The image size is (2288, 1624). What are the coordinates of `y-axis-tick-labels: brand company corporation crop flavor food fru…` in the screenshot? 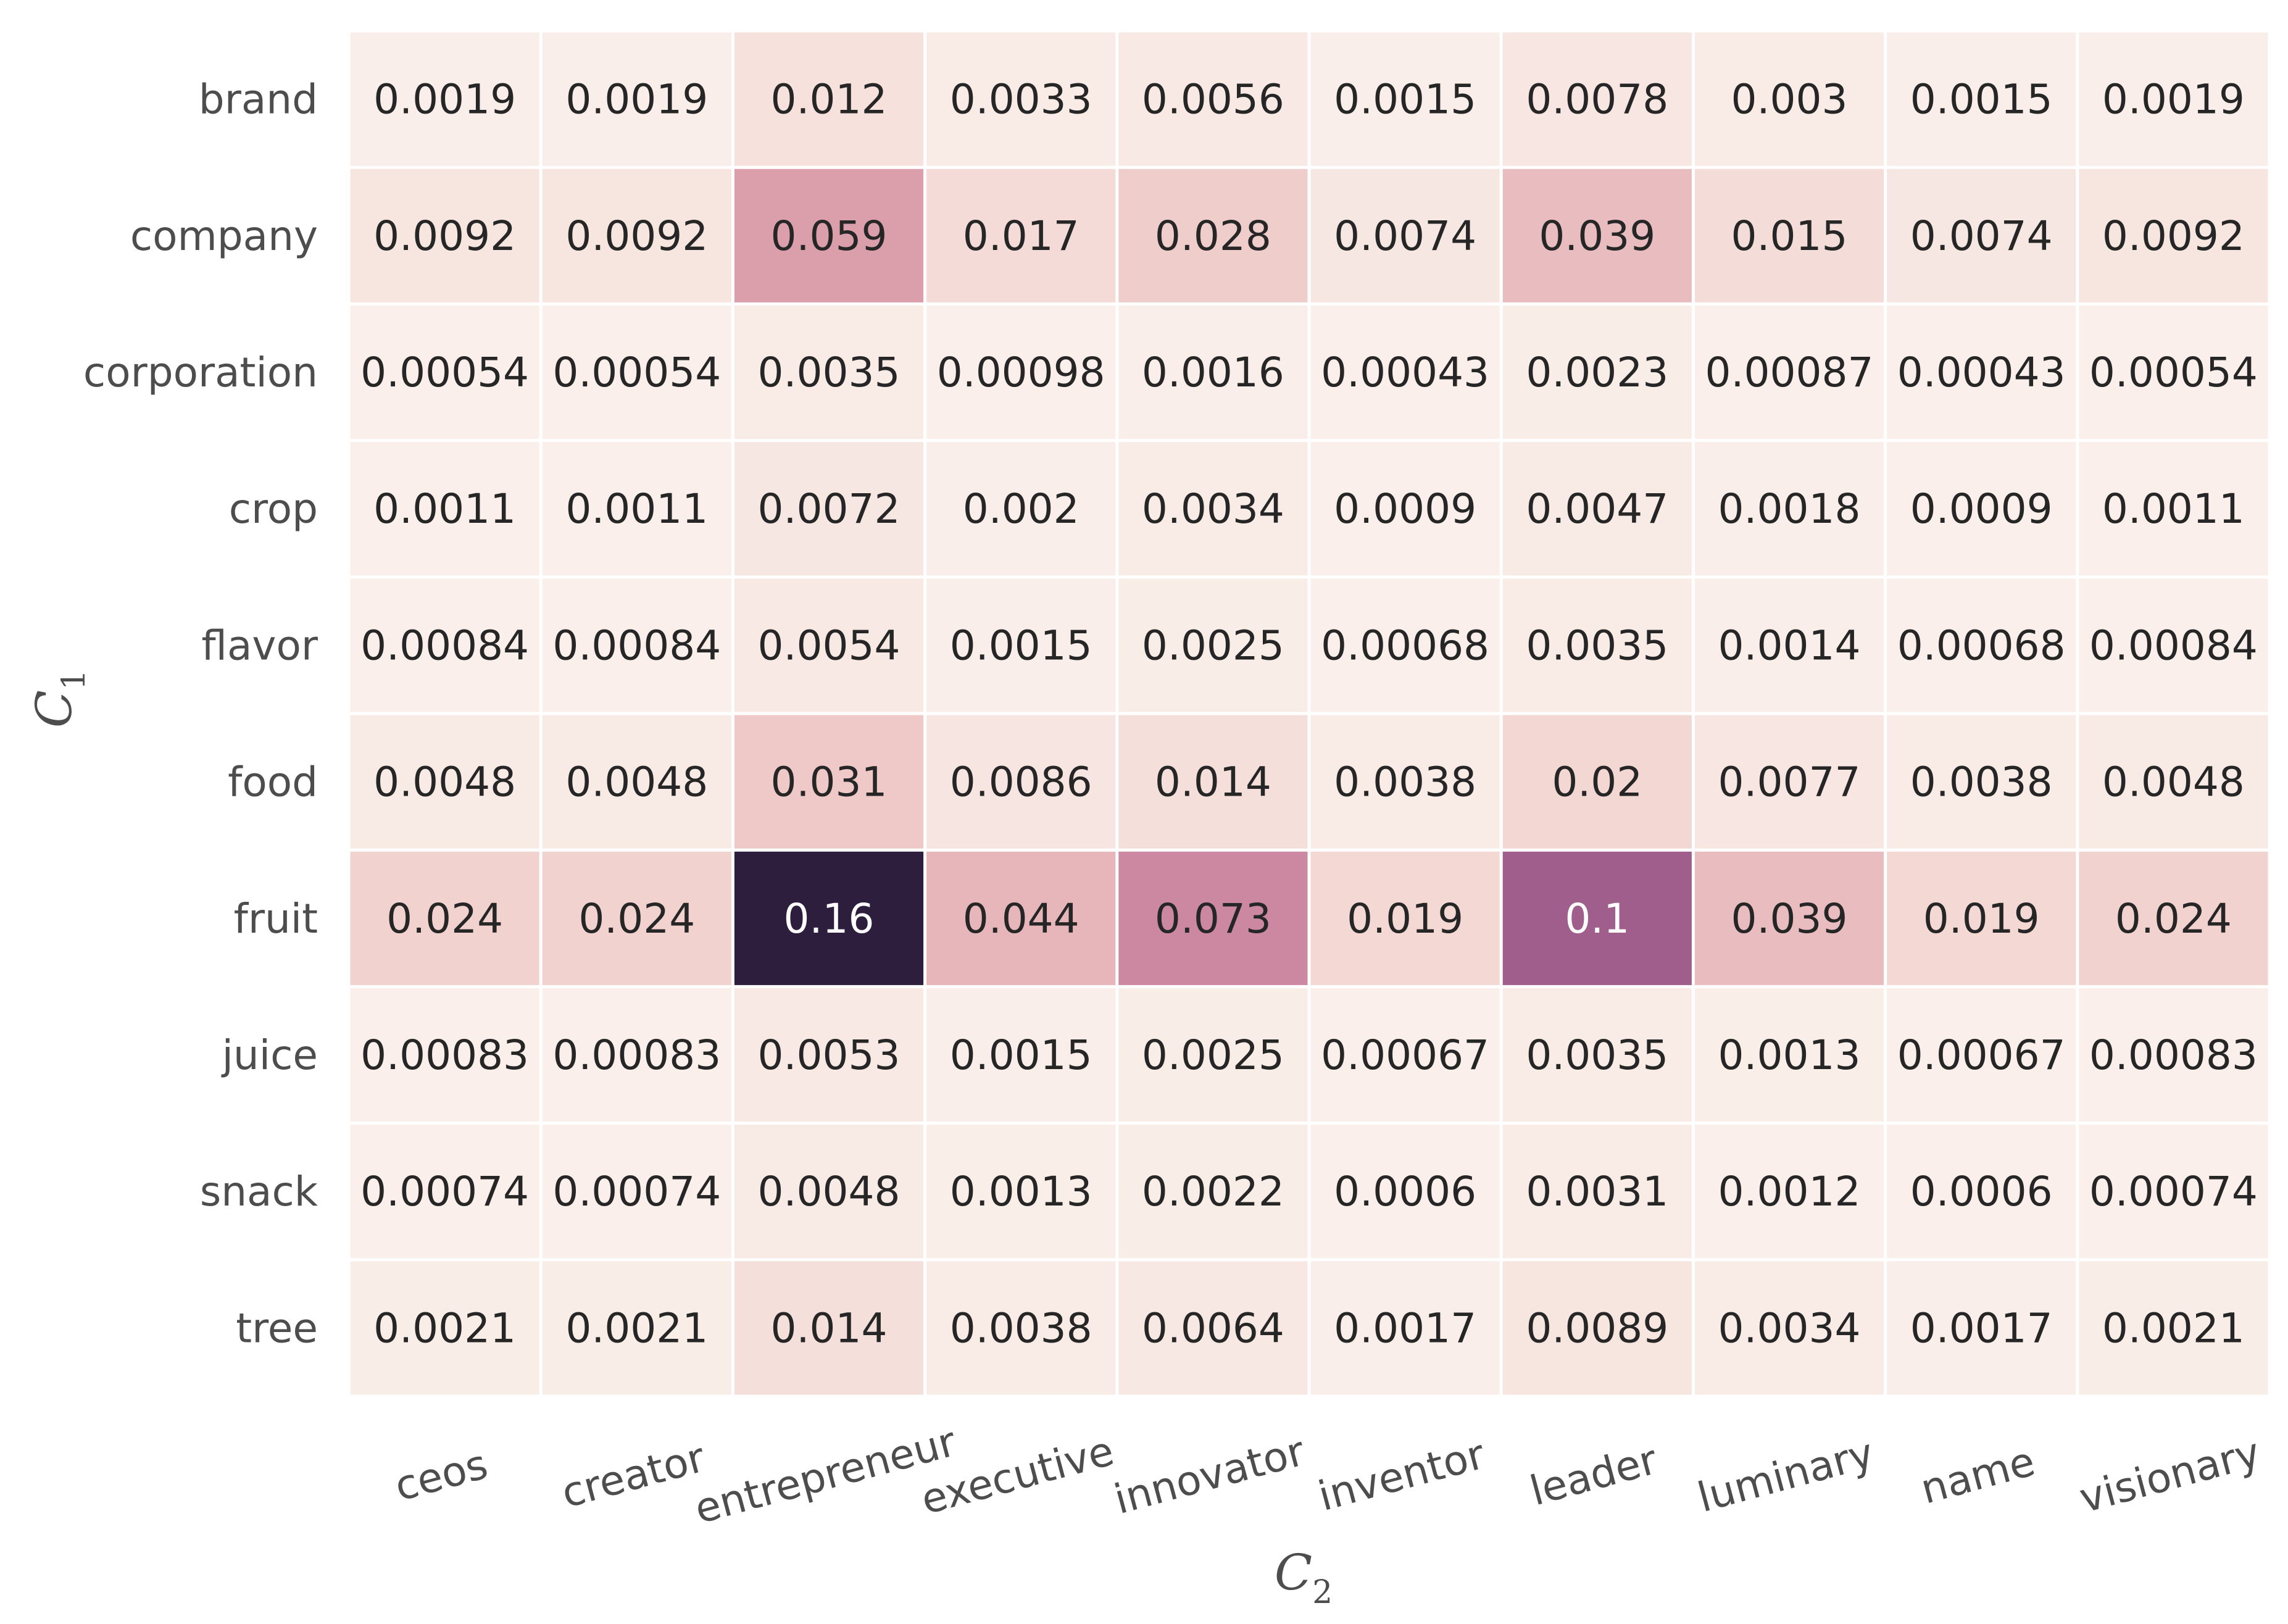 It's located at (200, 714).